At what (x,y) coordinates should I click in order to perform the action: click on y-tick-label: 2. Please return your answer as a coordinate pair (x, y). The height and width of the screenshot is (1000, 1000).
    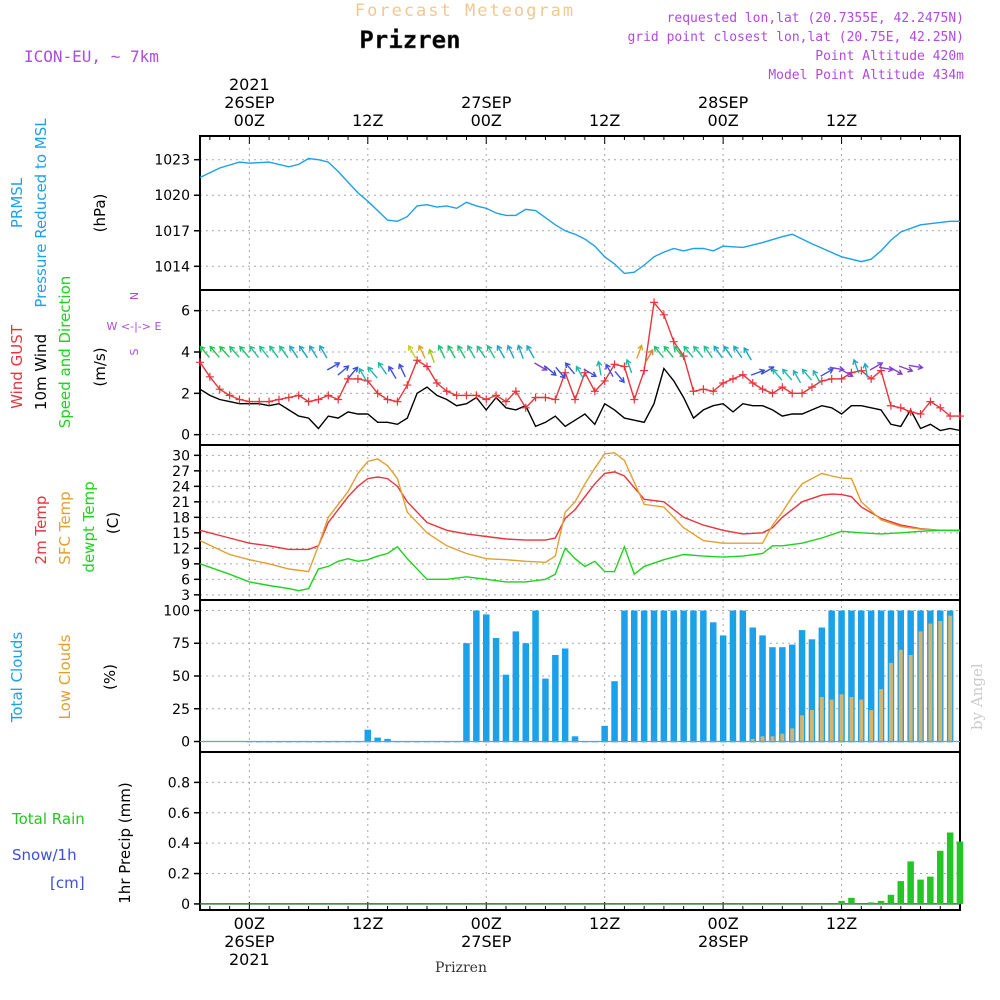
    Looking at the image, I should click on (185, 394).